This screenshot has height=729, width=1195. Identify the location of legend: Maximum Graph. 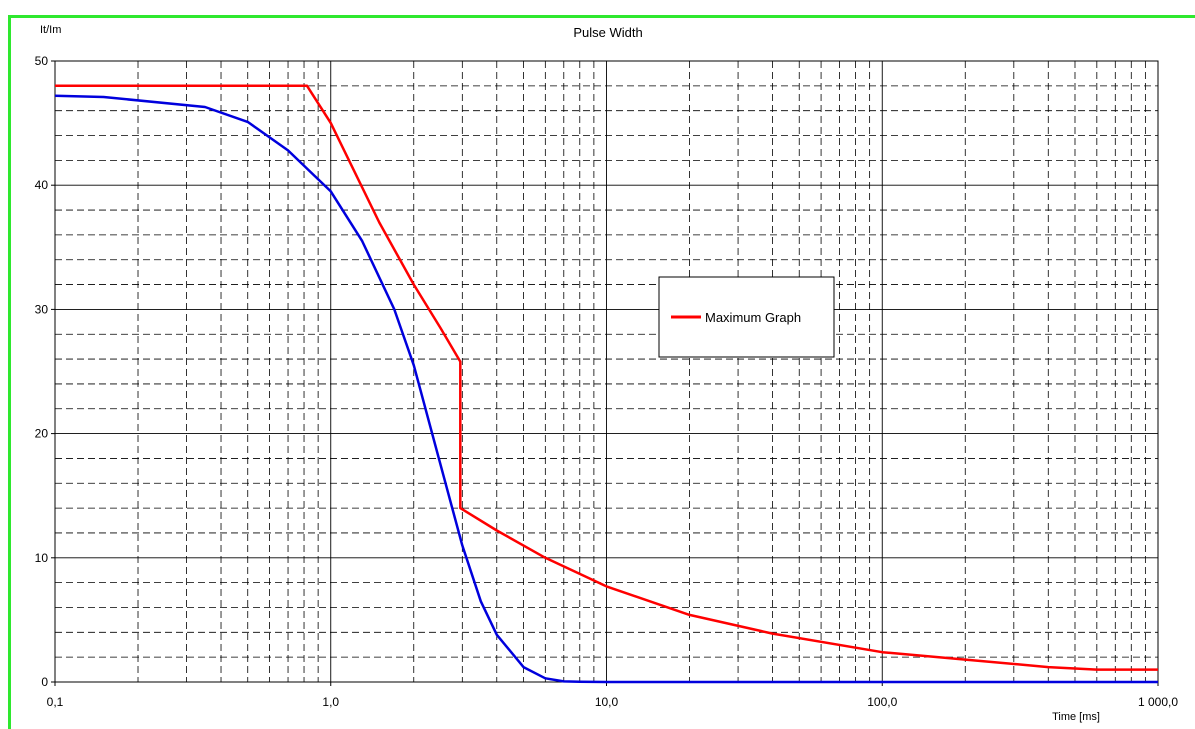
(746, 317).